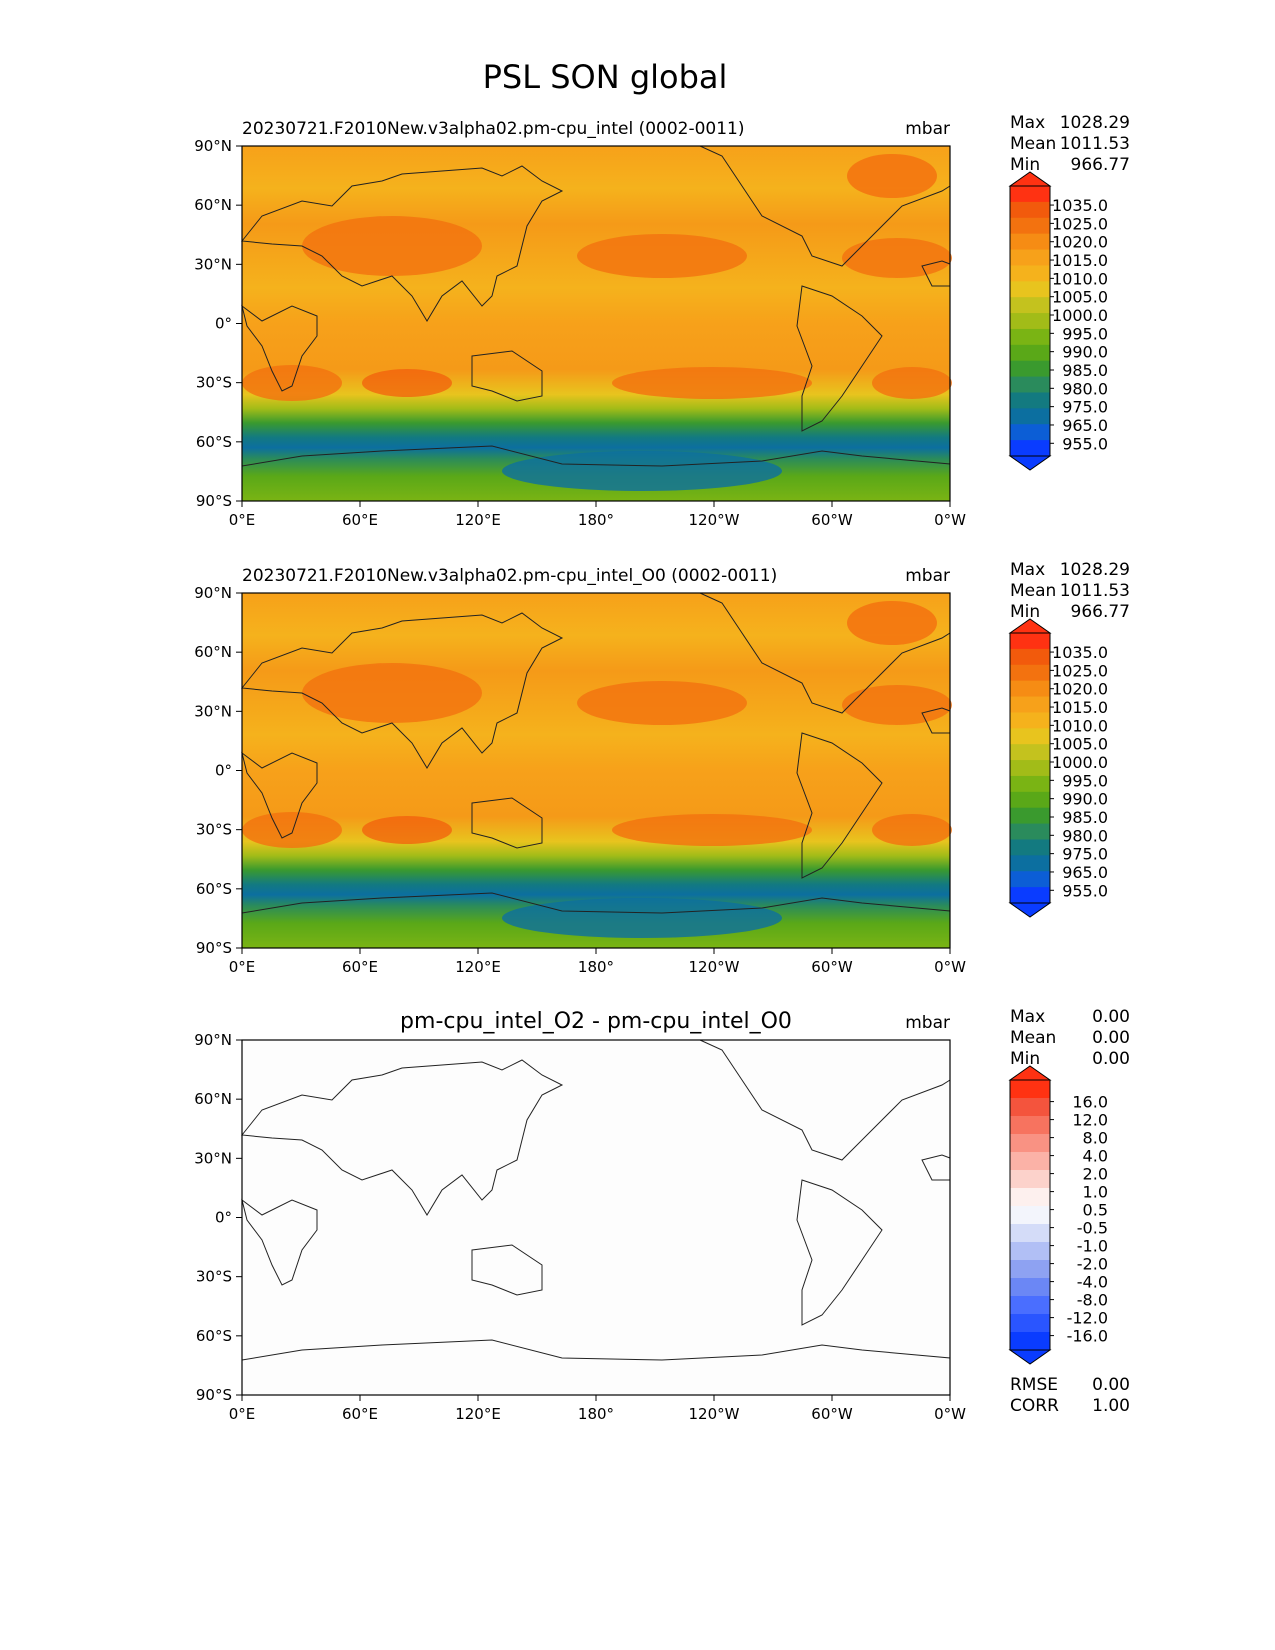  I want to click on panel-title: pm-cpu_intel_O2 - pm-cpu_intel_O0, so click(596, 1021).